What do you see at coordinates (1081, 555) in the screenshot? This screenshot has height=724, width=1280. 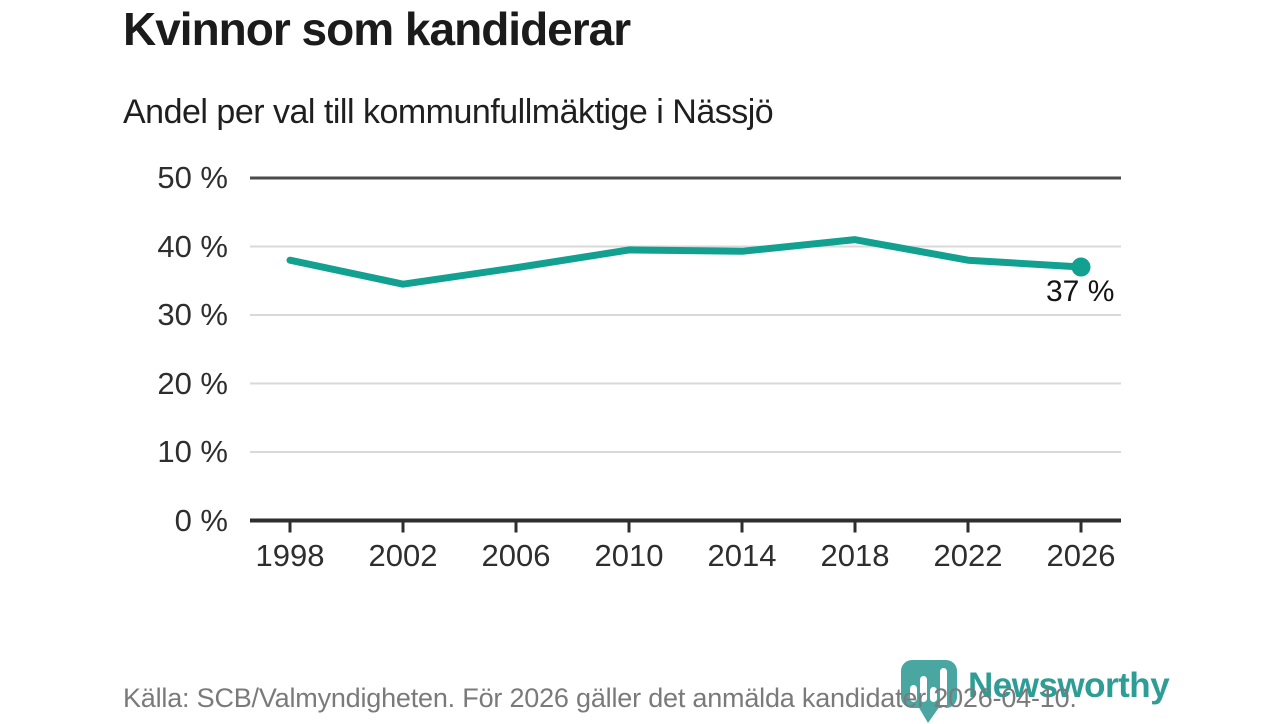 I see `x-tick-label: 2026` at bounding box center [1081, 555].